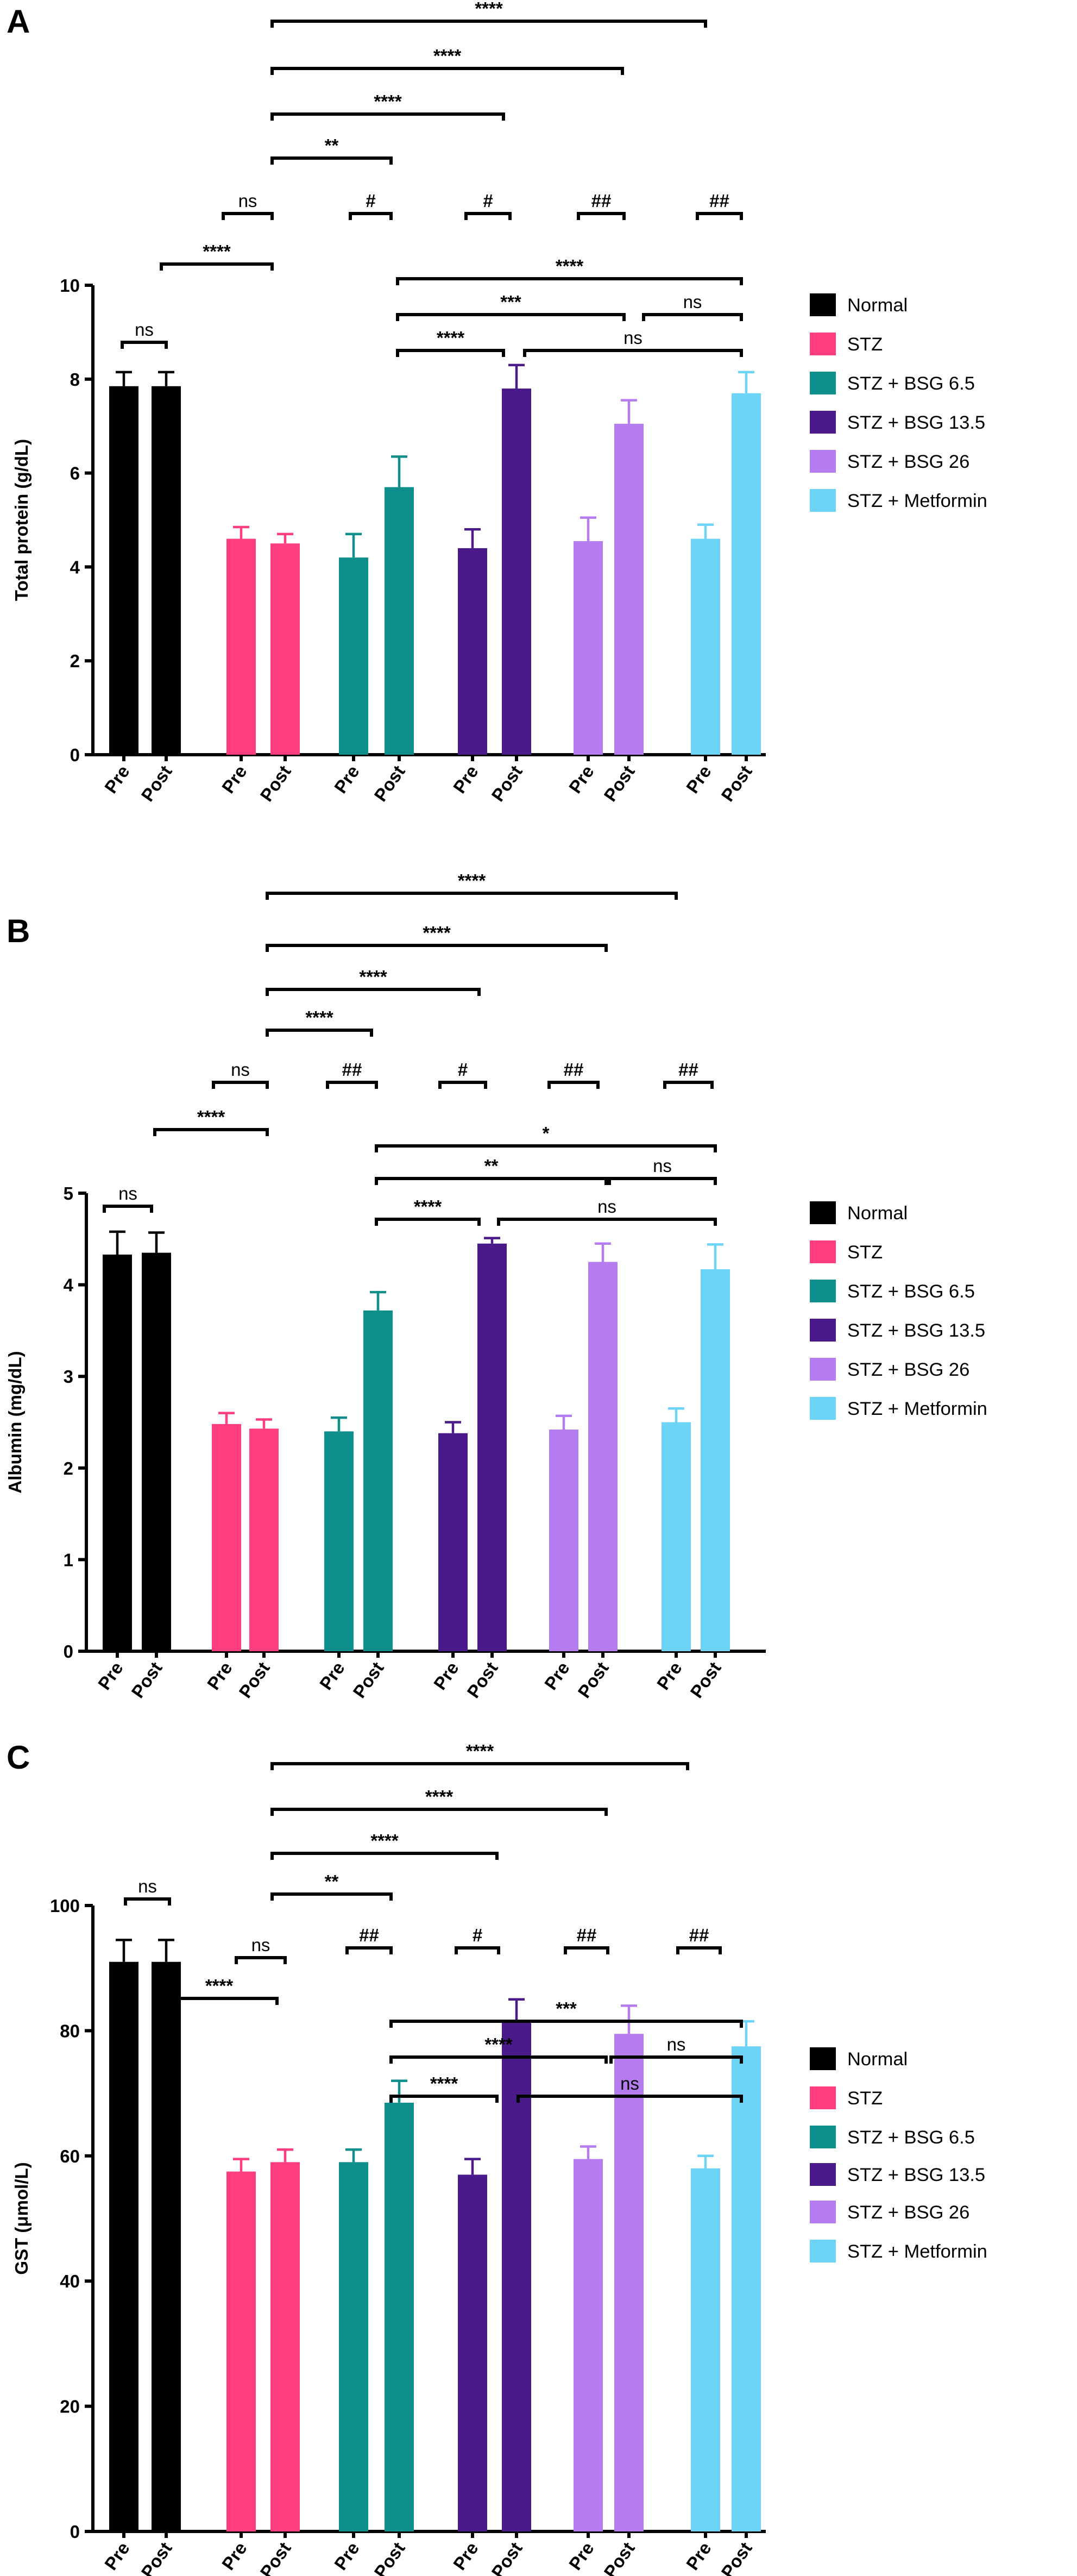 The image size is (1077, 2576). I want to click on y-tick-label: 1, so click(68, 1560).